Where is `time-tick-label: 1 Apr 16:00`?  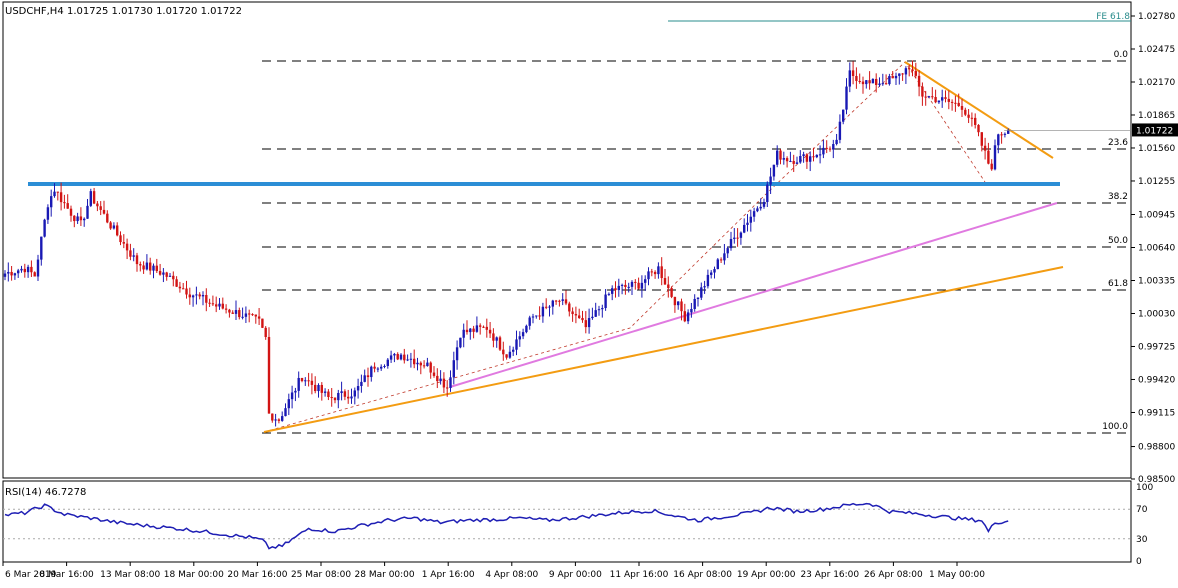 time-tick-label: 1 Apr 16:00 is located at coordinates (448, 575).